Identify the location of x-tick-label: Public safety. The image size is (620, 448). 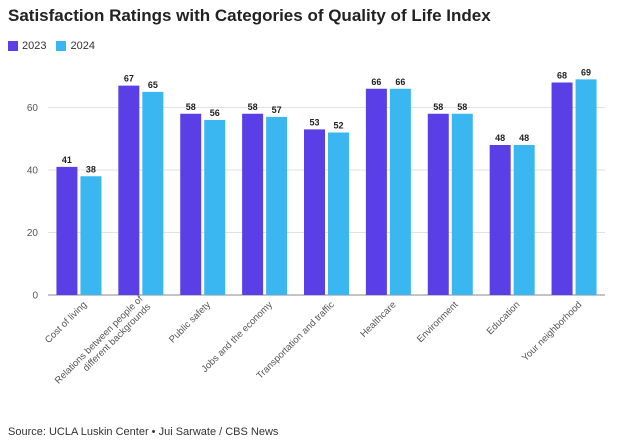
(190, 322).